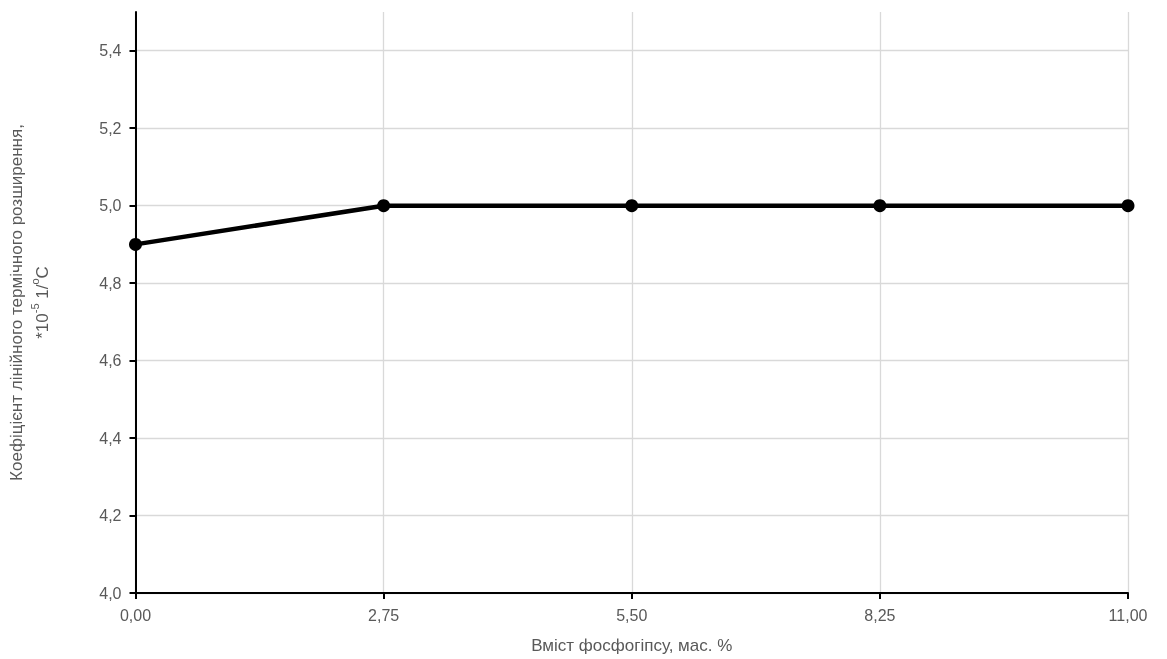 Image resolution: width=1167 pixels, height=659 pixels. Describe the element at coordinates (110, 361) in the screenshot. I see `y-tick-label: 4,6` at that location.